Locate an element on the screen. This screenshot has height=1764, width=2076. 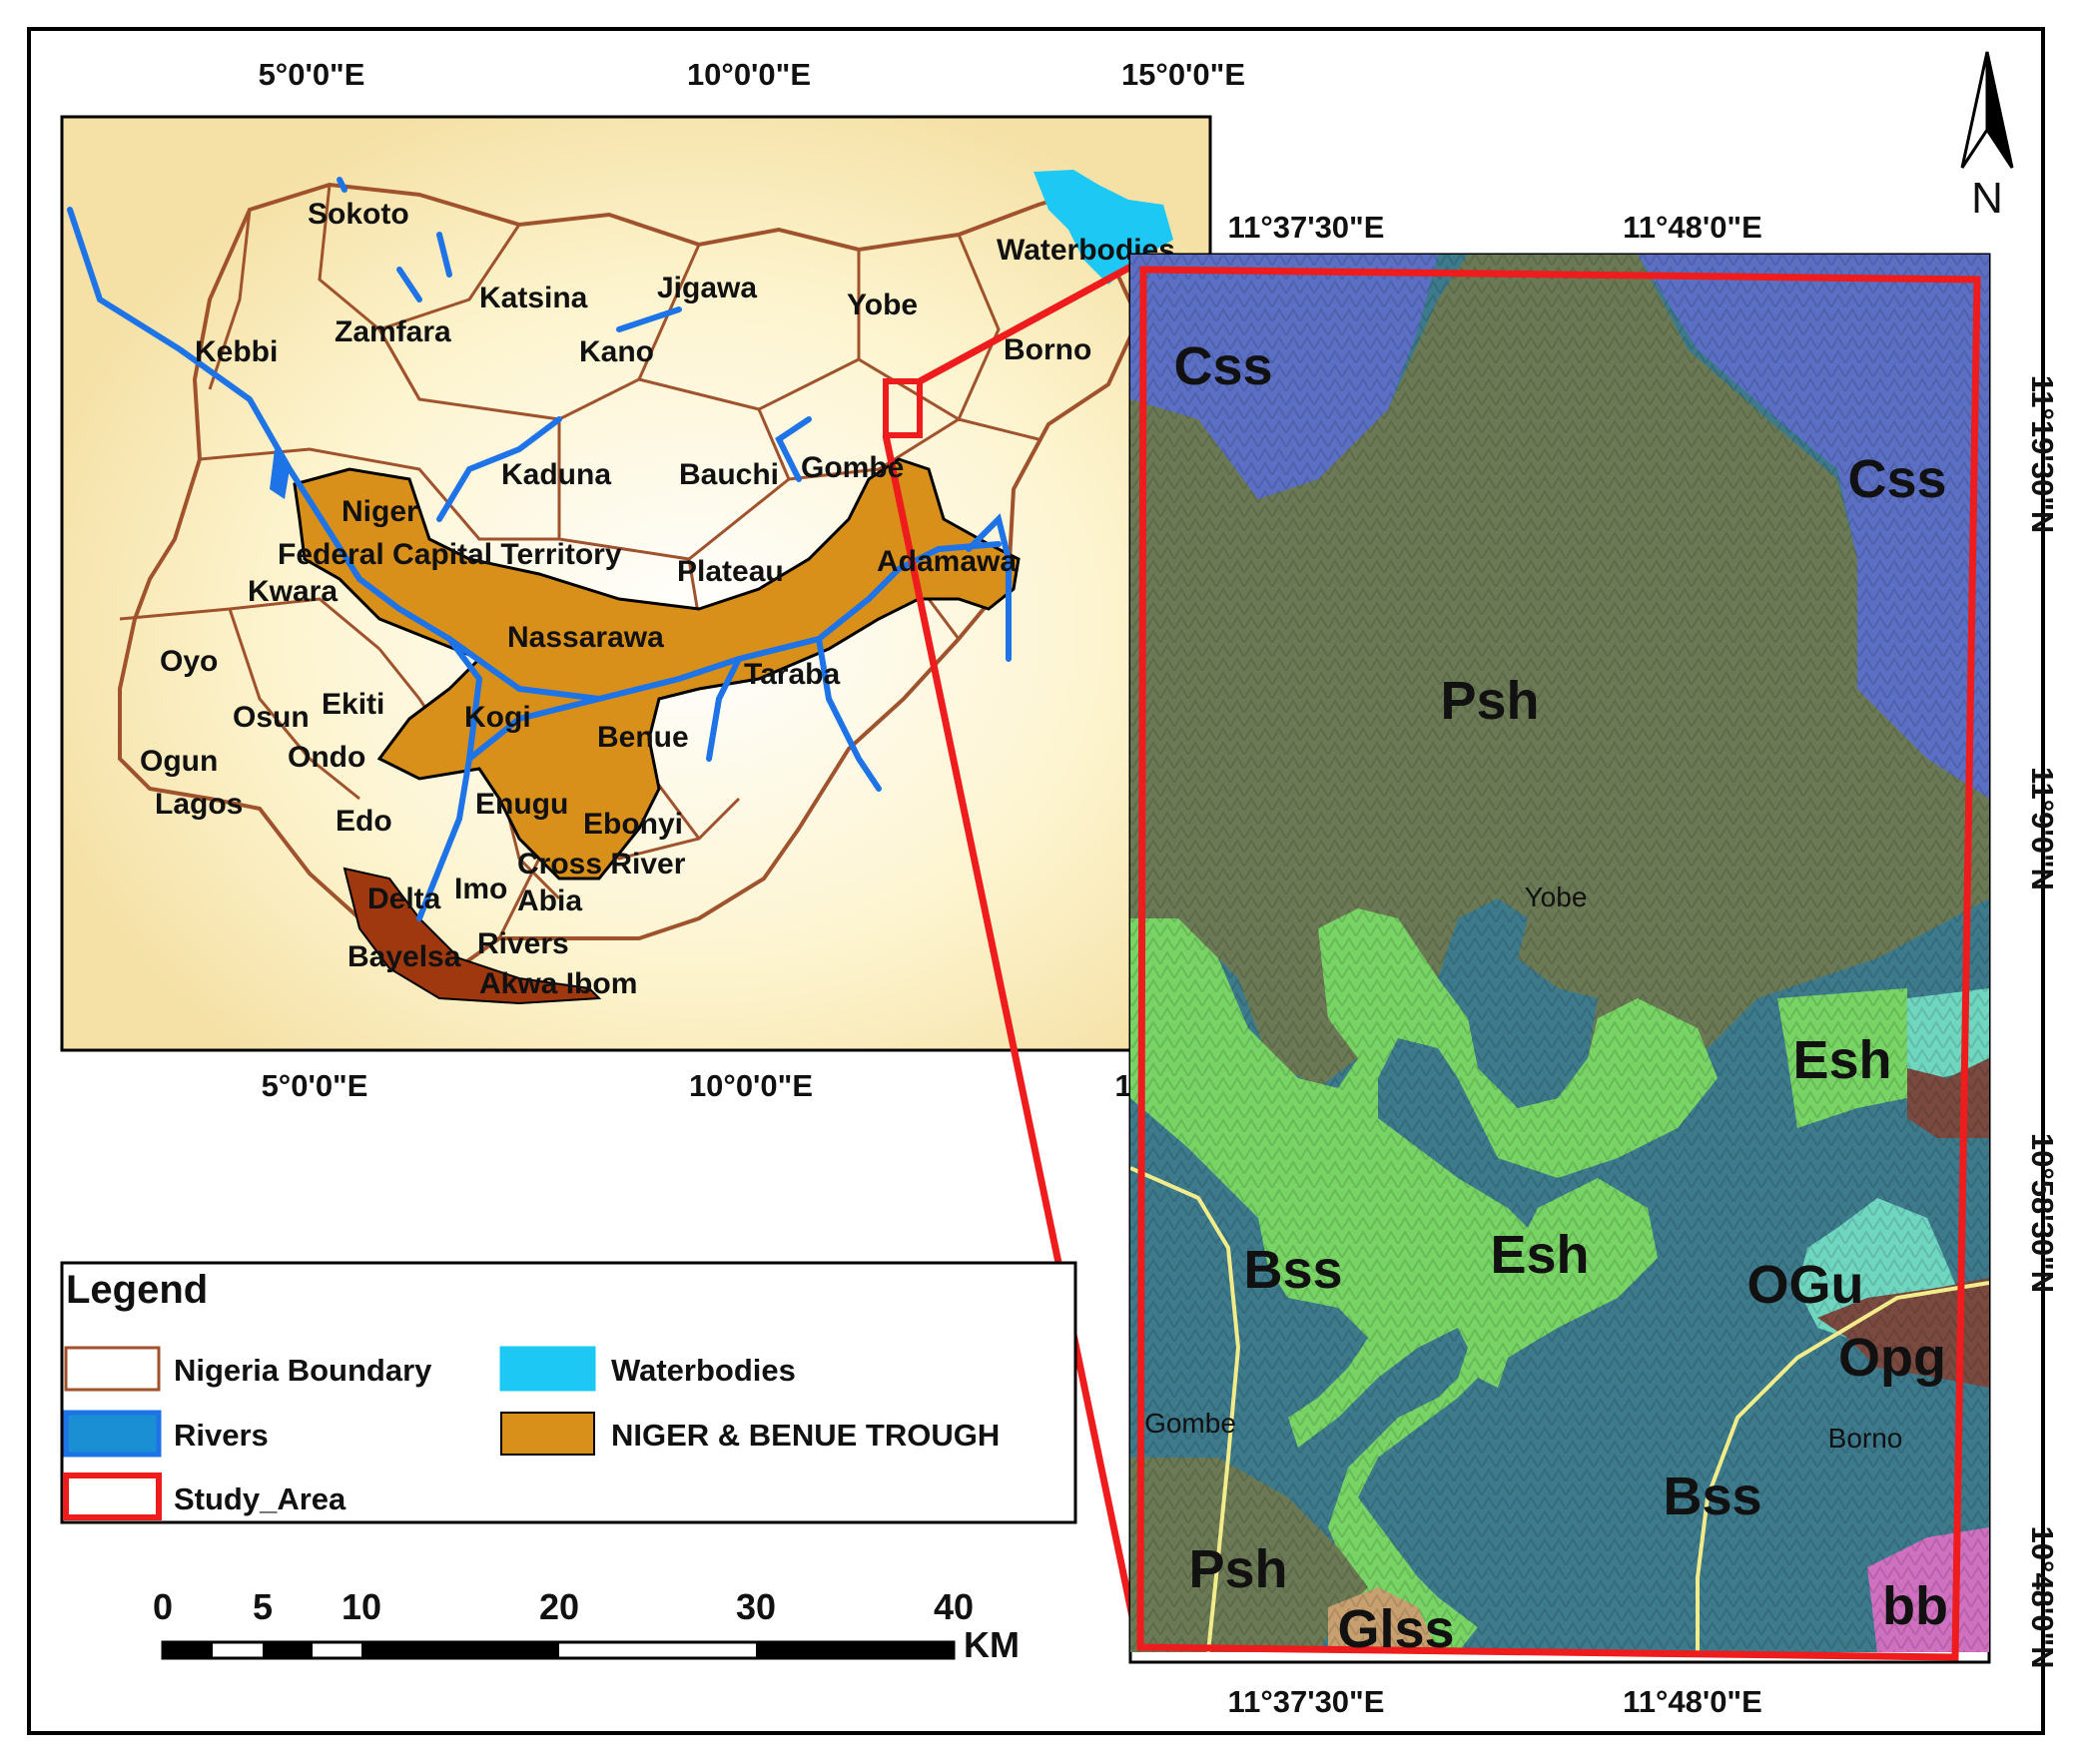
state-label: Yobe is located at coordinates (882, 305).